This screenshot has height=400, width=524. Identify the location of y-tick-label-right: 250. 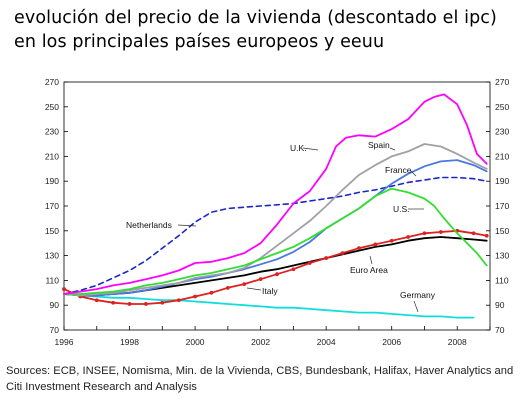
(502, 107).